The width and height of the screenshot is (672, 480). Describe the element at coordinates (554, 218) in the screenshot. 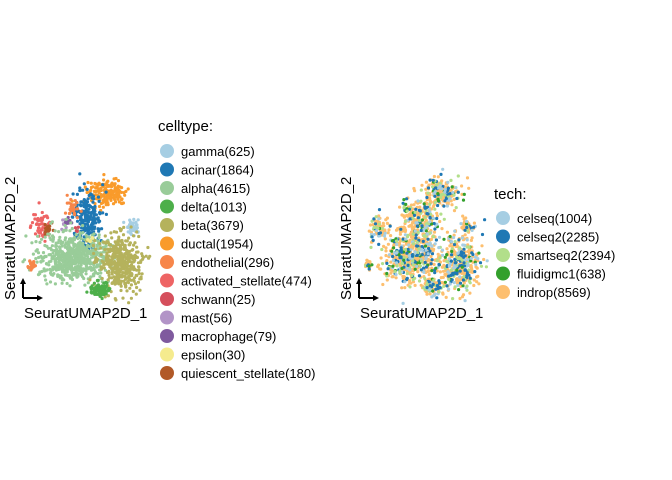

I see `legend-label: celseq(1004)` at that location.